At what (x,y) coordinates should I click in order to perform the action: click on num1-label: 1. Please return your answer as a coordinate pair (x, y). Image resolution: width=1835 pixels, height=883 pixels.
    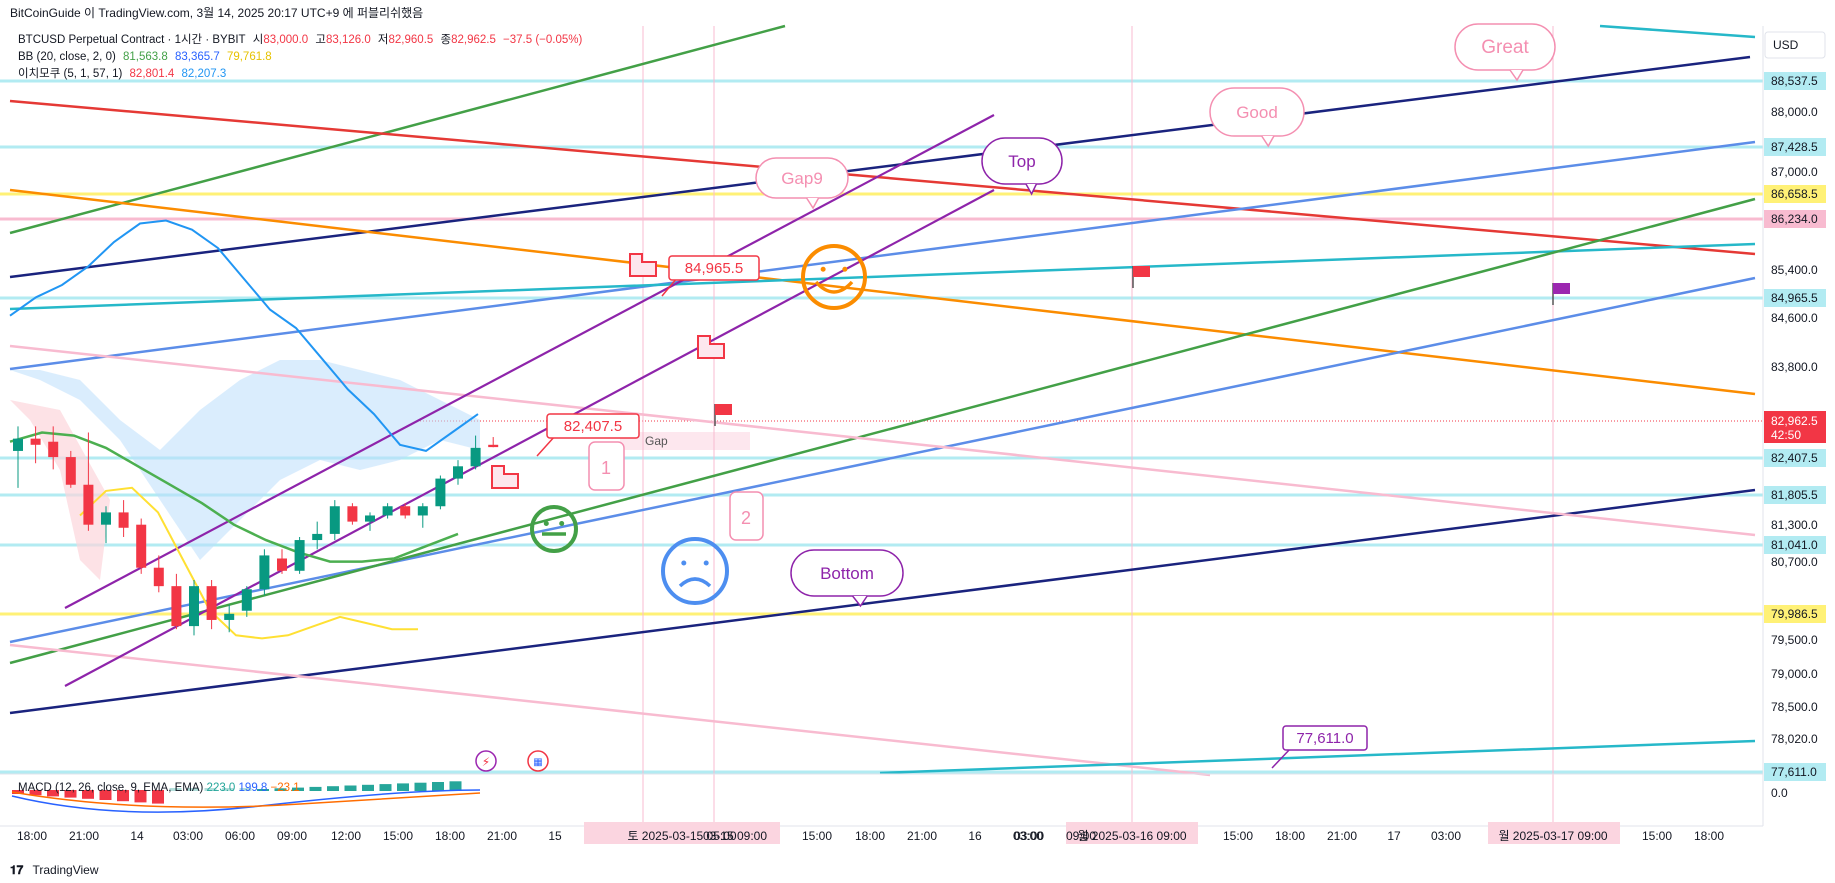
    Looking at the image, I should click on (606, 468).